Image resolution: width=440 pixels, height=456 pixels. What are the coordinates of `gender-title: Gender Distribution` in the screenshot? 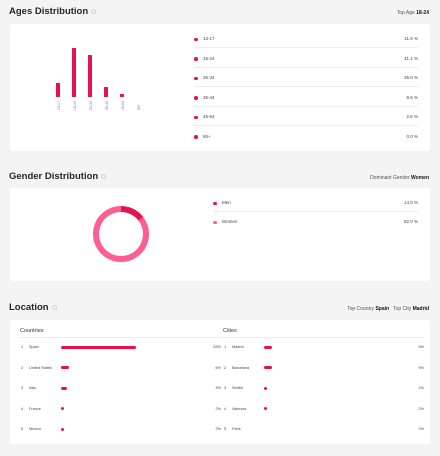 It's located at (54, 176).